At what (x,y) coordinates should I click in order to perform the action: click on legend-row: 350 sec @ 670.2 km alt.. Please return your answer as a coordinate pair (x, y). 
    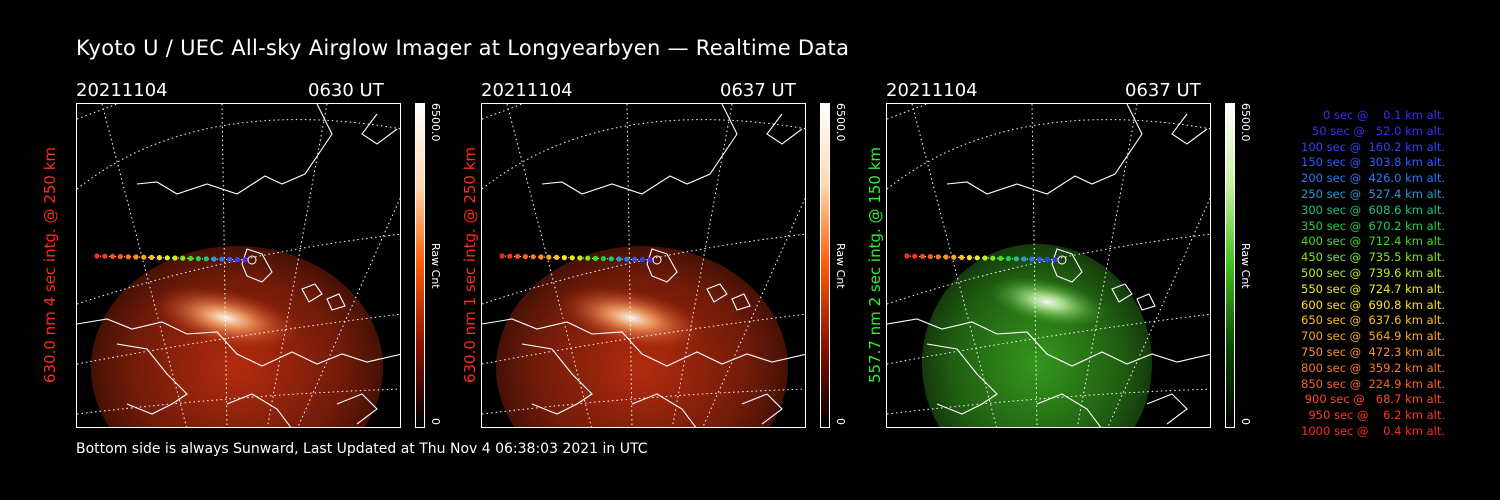
    Looking at the image, I should click on (1371, 225).